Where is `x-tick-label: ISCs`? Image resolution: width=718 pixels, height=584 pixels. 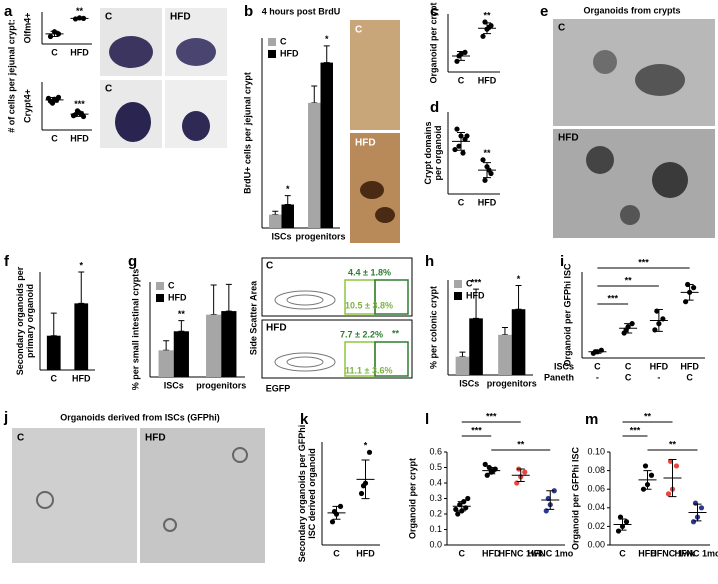 x-tick-label: ISCs is located at coordinates (174, 385).